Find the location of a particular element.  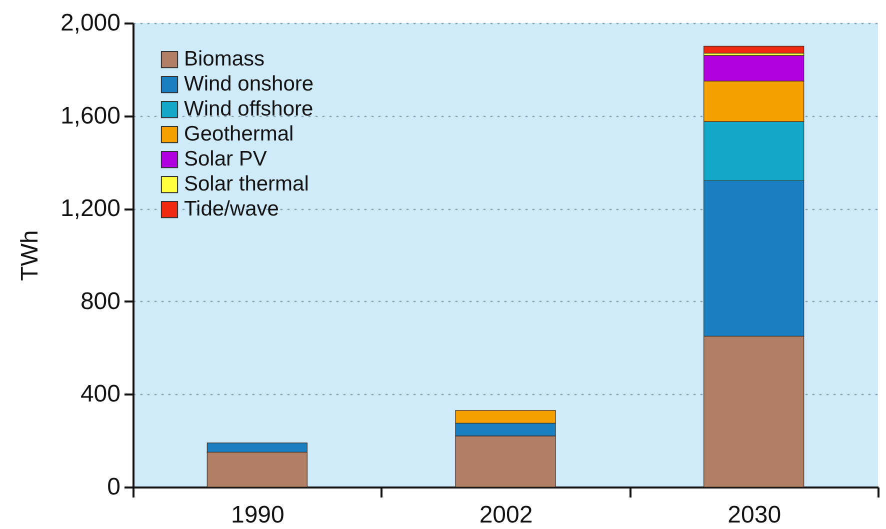

legend-label: Solar PV is located at coordinates (225, 159).